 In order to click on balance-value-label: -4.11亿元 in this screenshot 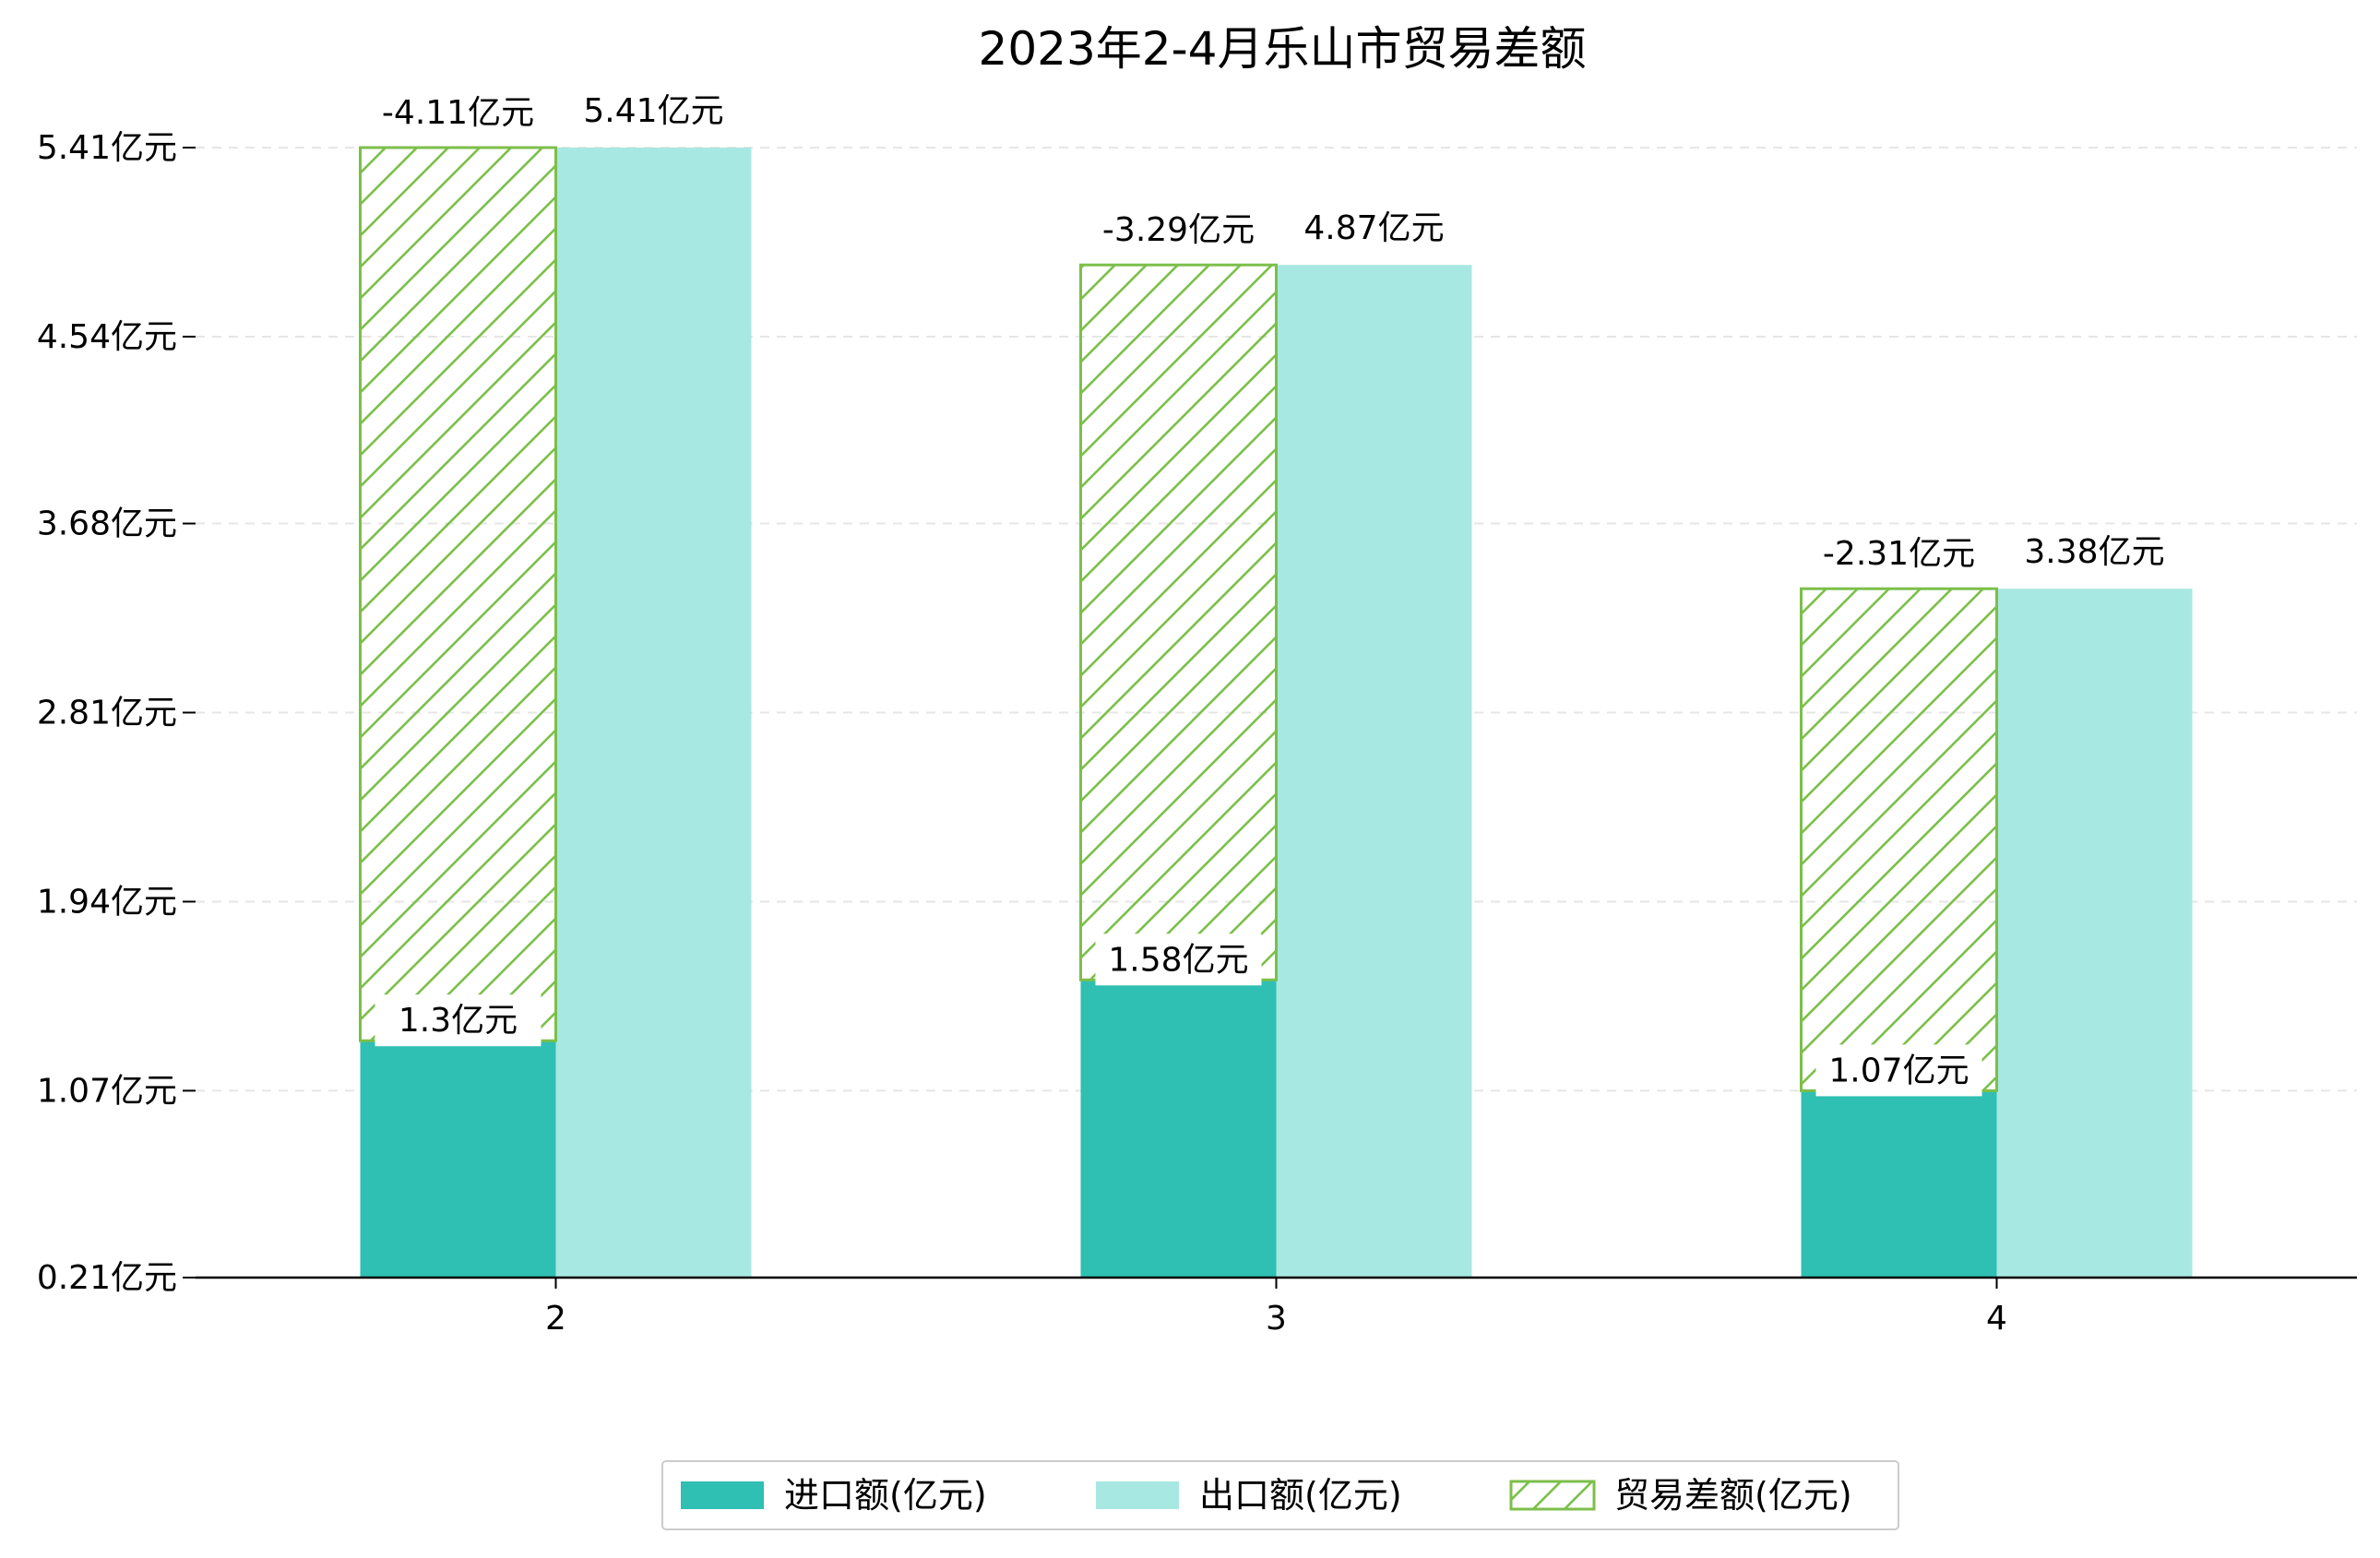, I will do `click(458, 113)`.